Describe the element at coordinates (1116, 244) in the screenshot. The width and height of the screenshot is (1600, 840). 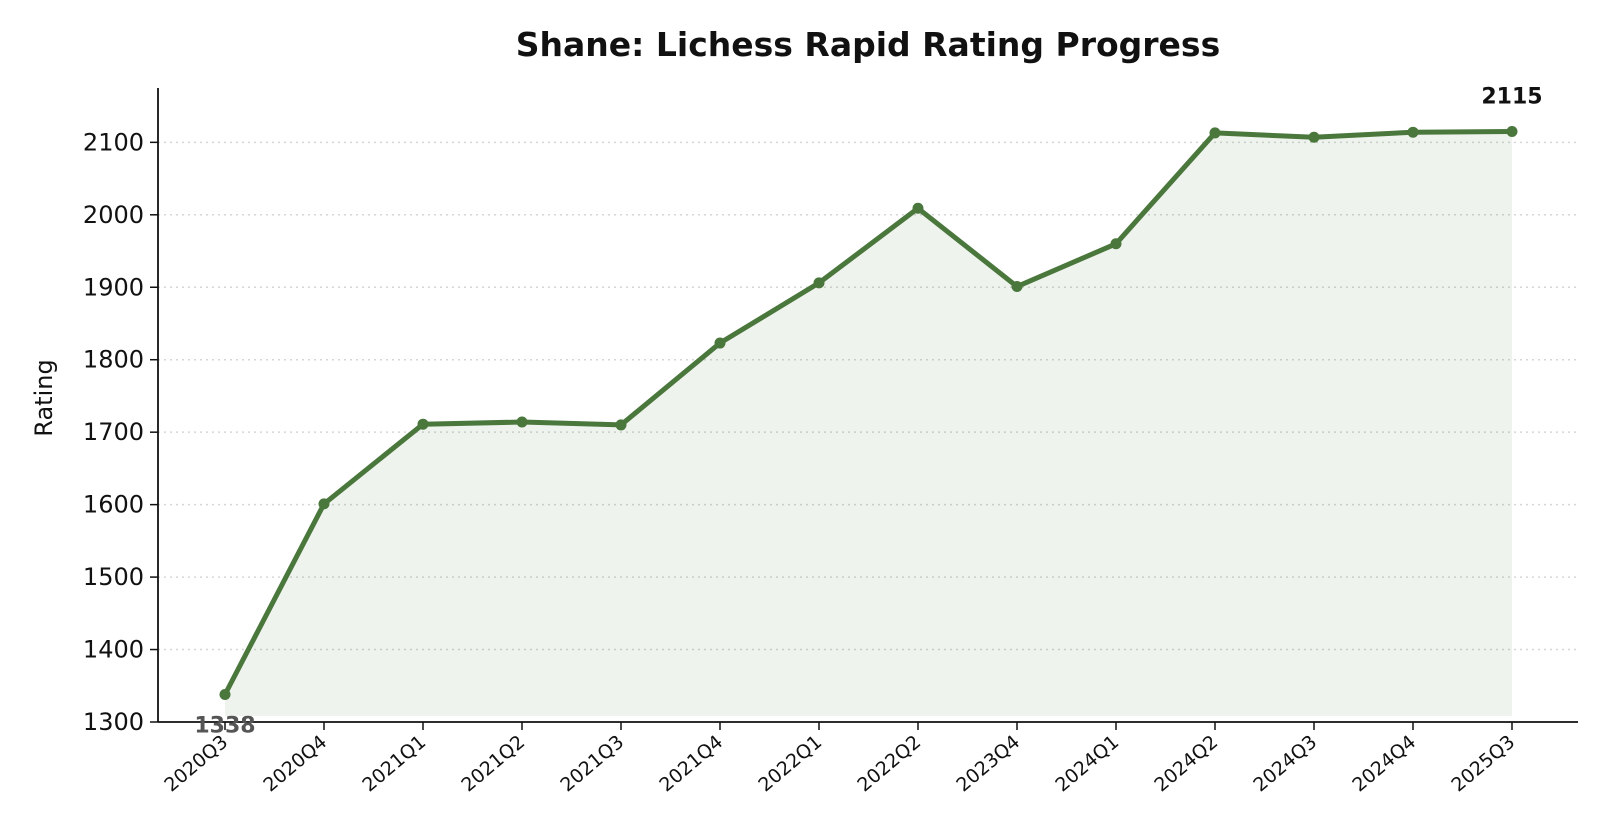
I see `data-point-2024Q1` at that location.